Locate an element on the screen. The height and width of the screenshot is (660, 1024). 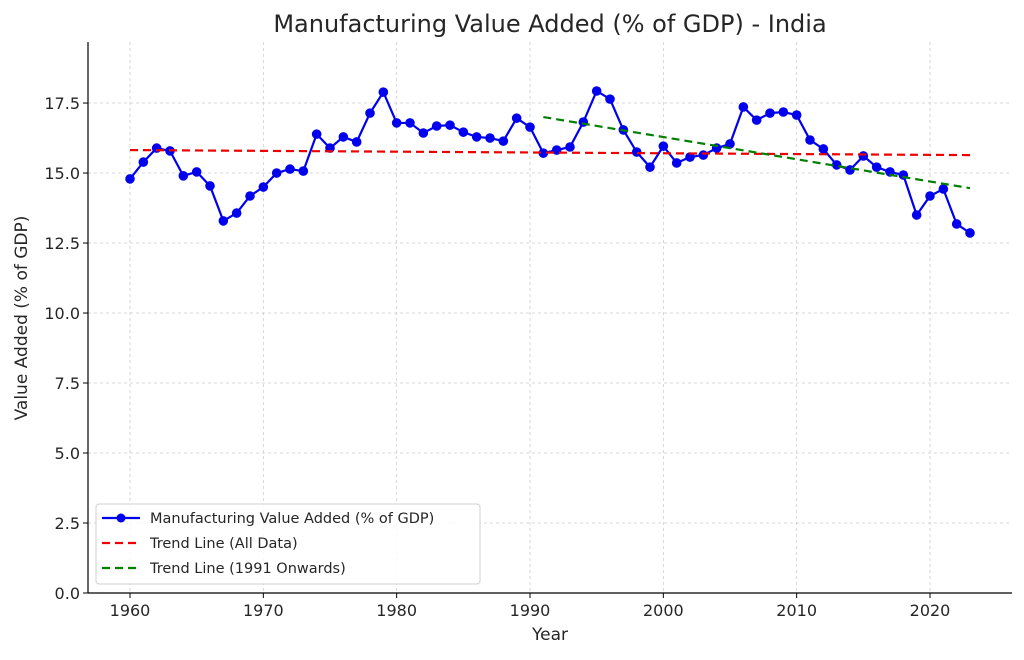
y-tick-label: 17.5 is located at coordinates (62, 103).